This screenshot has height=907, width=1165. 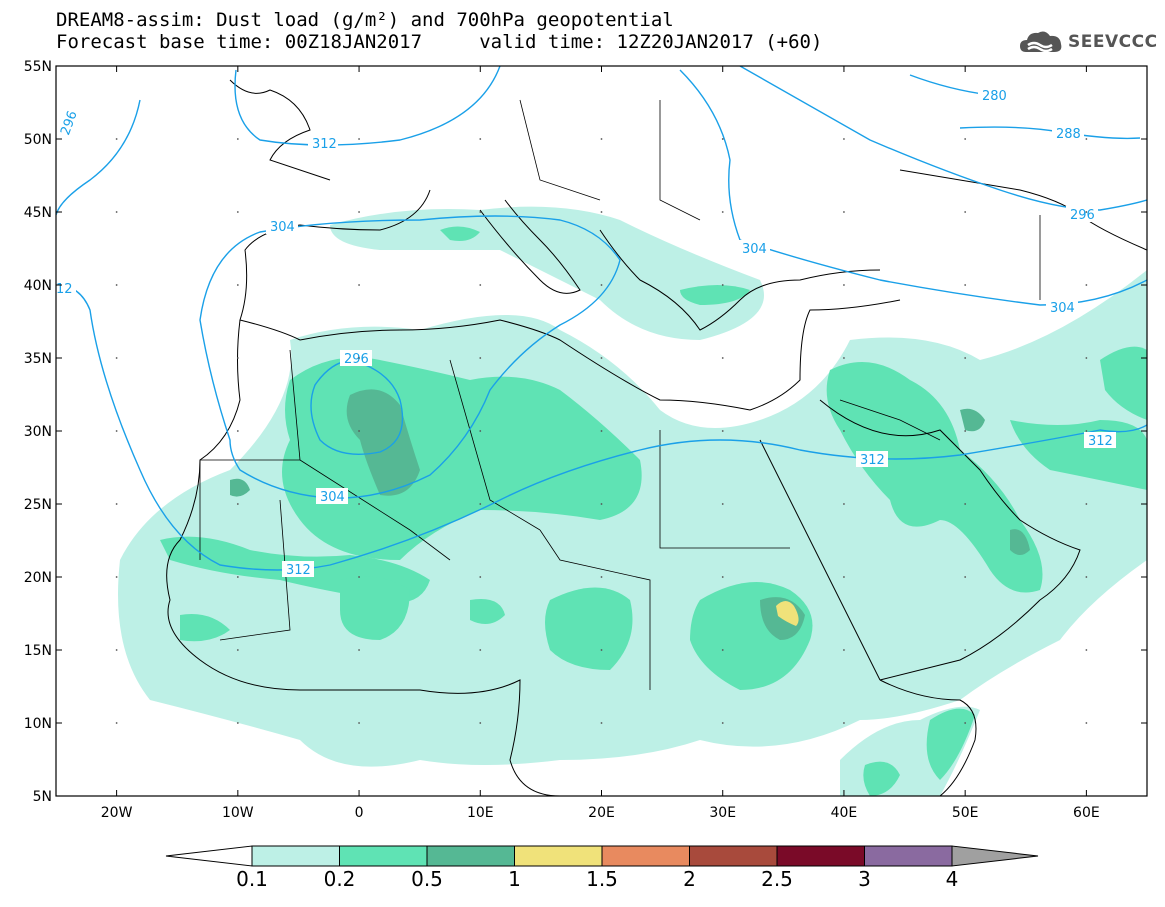 I want to click on colorbar-tick-label: 3, so click(x=864, y=879).